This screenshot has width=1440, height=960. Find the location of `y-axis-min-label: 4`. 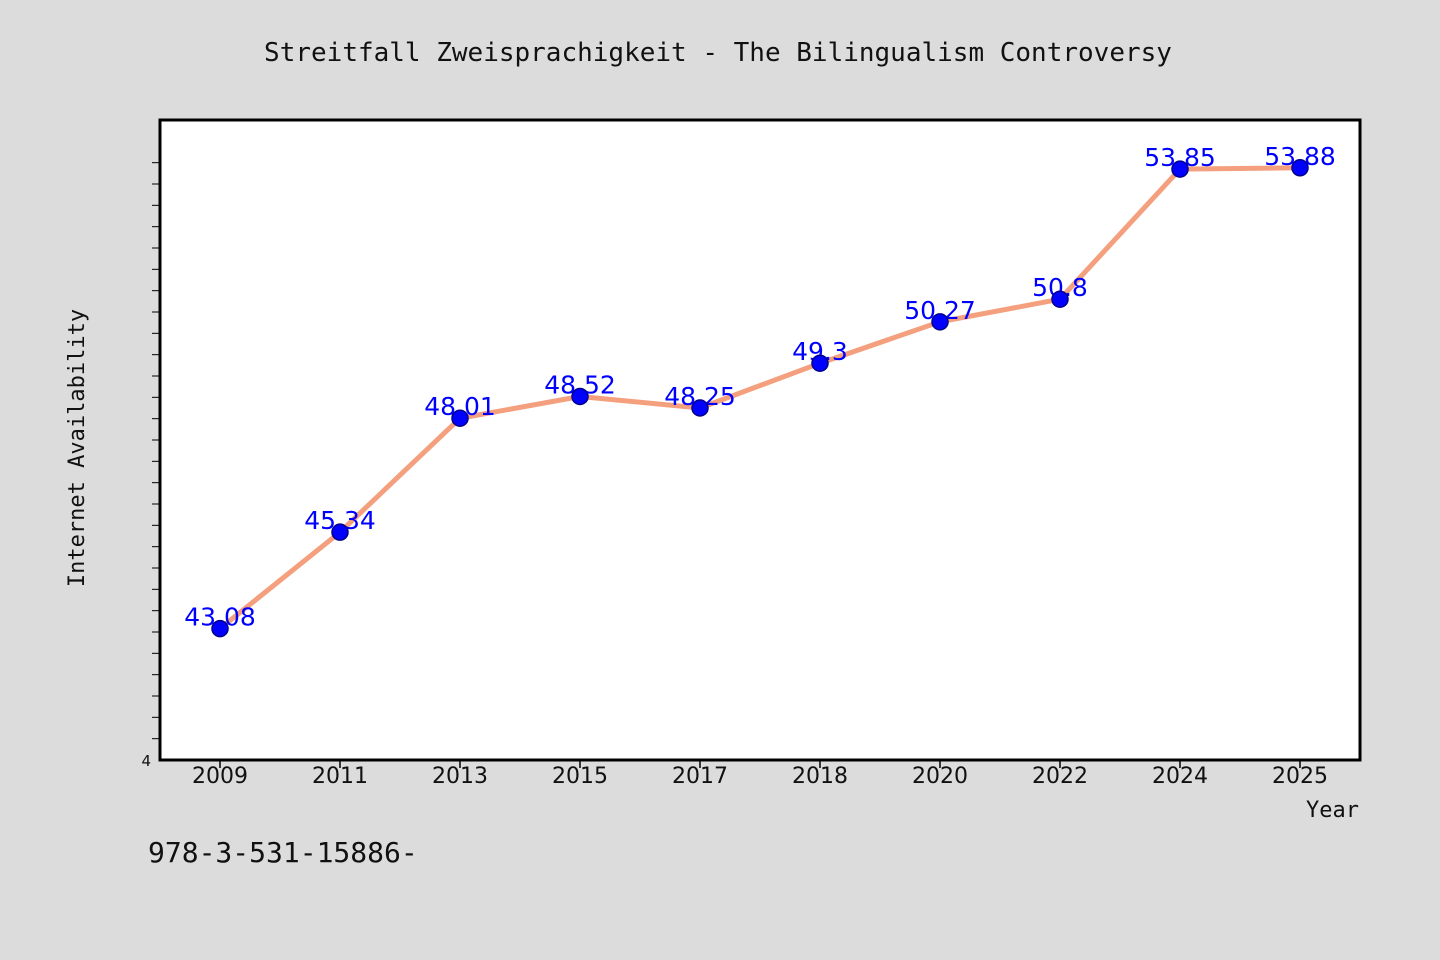

y-axis-min-label: 4 is located at coordinates (146, 761).